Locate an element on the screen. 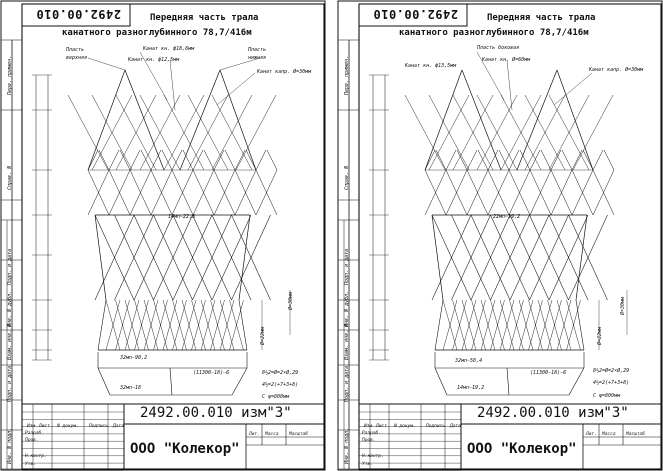 The height and width of the screenshot is (471, 663). label-rope-2: Канат кн. ф12,5мм is located at coordinates (154, 60).